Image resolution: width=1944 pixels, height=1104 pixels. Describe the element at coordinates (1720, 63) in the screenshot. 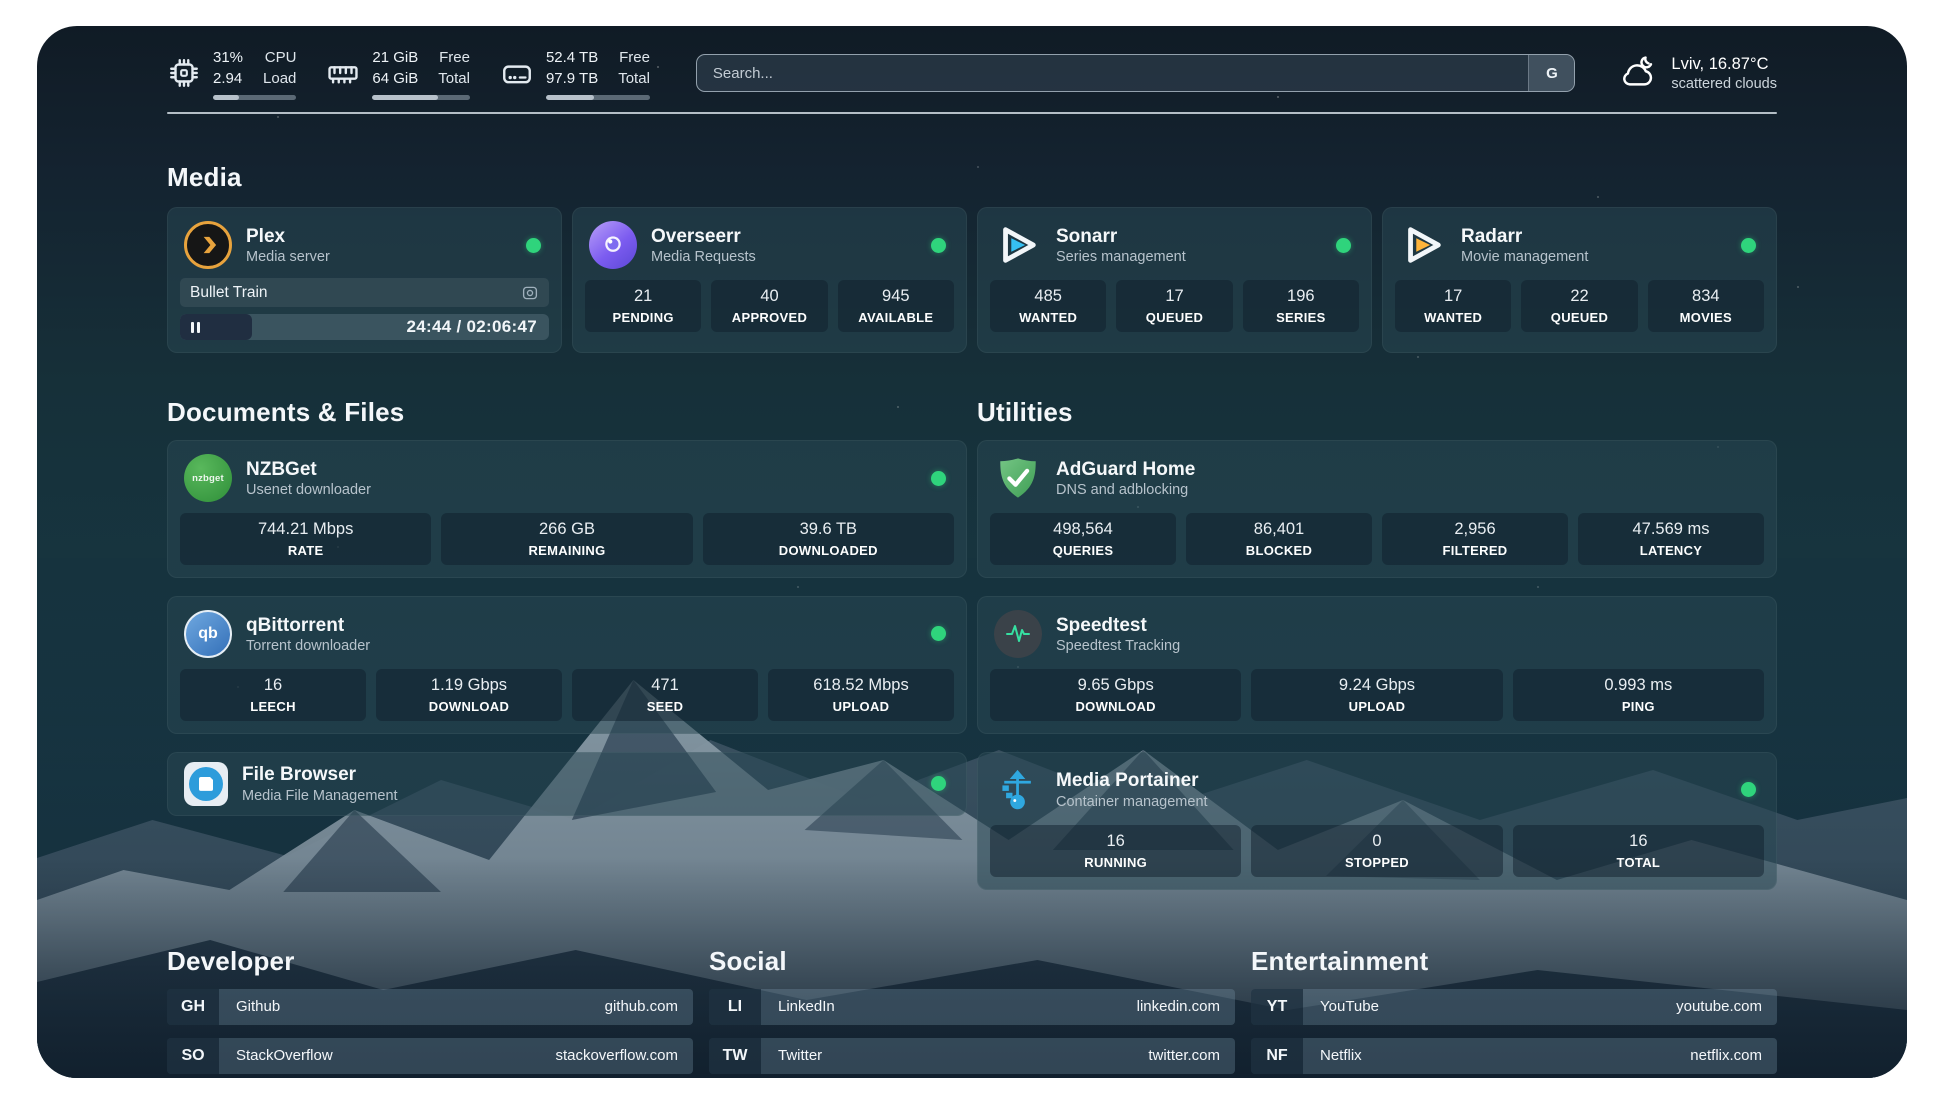

I see `weather-location-temp: Lviv, 16.87°C` at that location.